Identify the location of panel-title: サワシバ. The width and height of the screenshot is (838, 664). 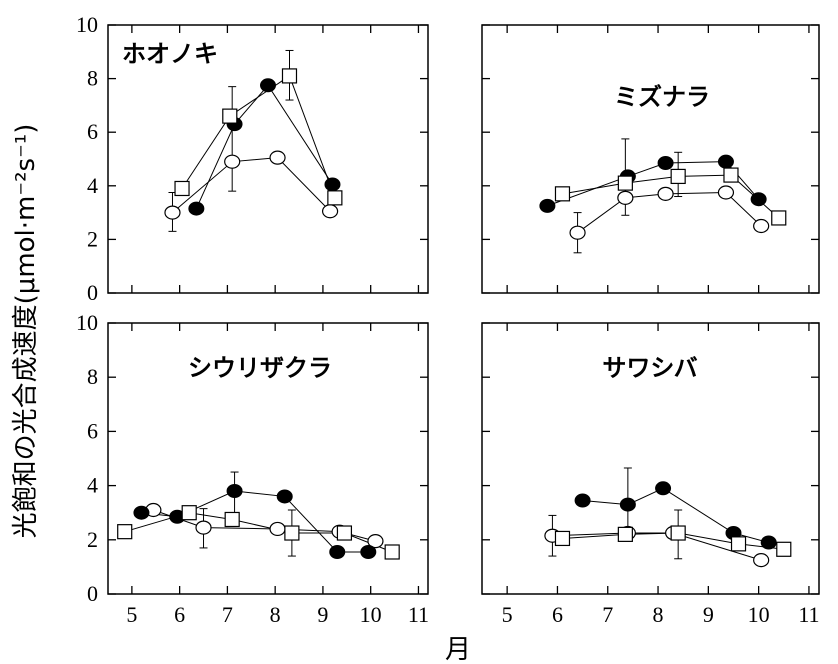
(649, 368).